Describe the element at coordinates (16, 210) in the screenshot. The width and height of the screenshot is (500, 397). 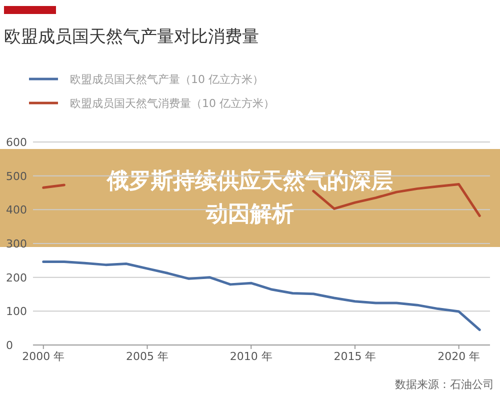
I see `y-tick-label: 400` at that location.